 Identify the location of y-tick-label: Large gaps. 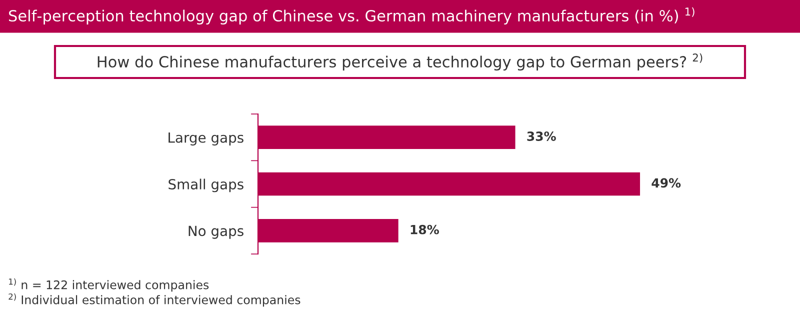
(206, 139).